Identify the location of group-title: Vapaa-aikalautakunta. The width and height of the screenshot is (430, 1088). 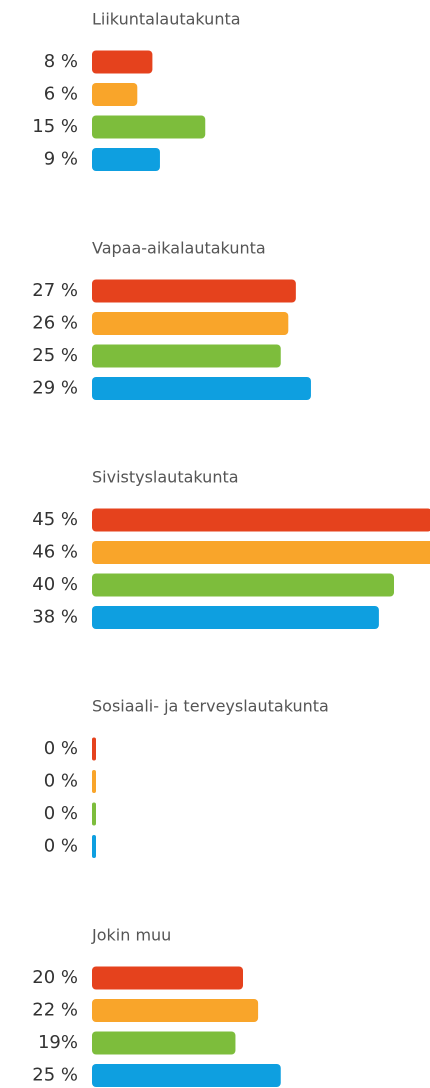
(179, 248).